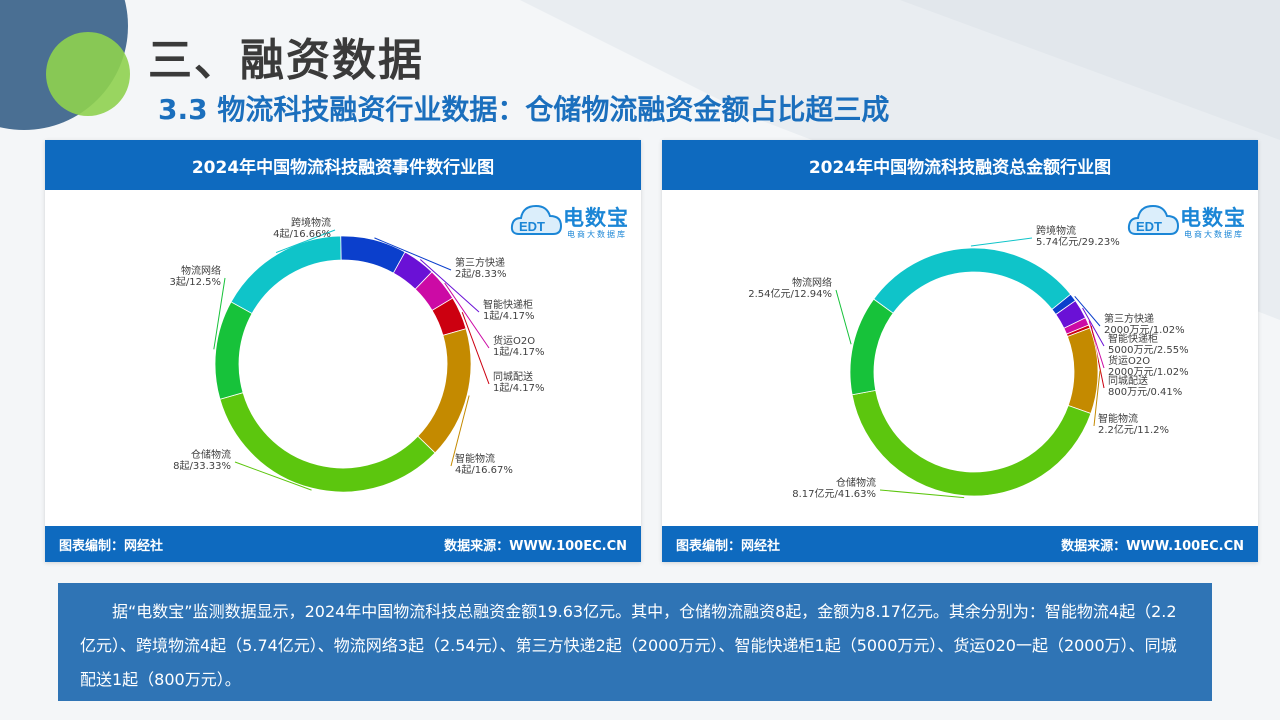 This screenshot has width=1280, height=720. Describe the element at coordinates (302, 234) in the screenshot. I see `slice-value-label: 4起/16.66%` at that location.